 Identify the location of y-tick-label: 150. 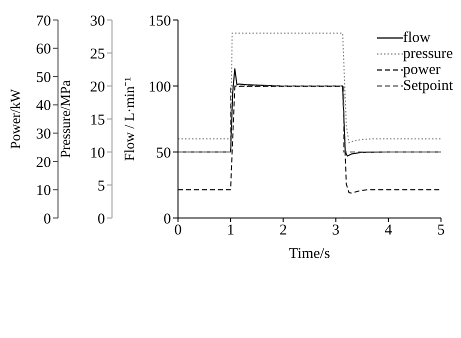
(159, 21).